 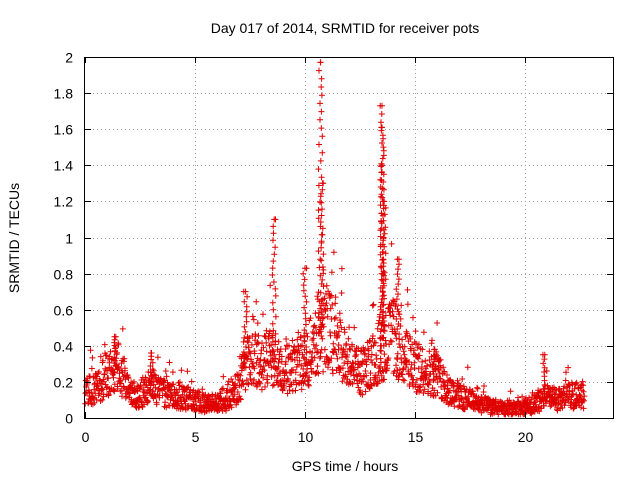 What do you see at coordinates (64, 383) in the screenshot?
I see `y-tick-label: 0.2` at bounding box center [64, 383].